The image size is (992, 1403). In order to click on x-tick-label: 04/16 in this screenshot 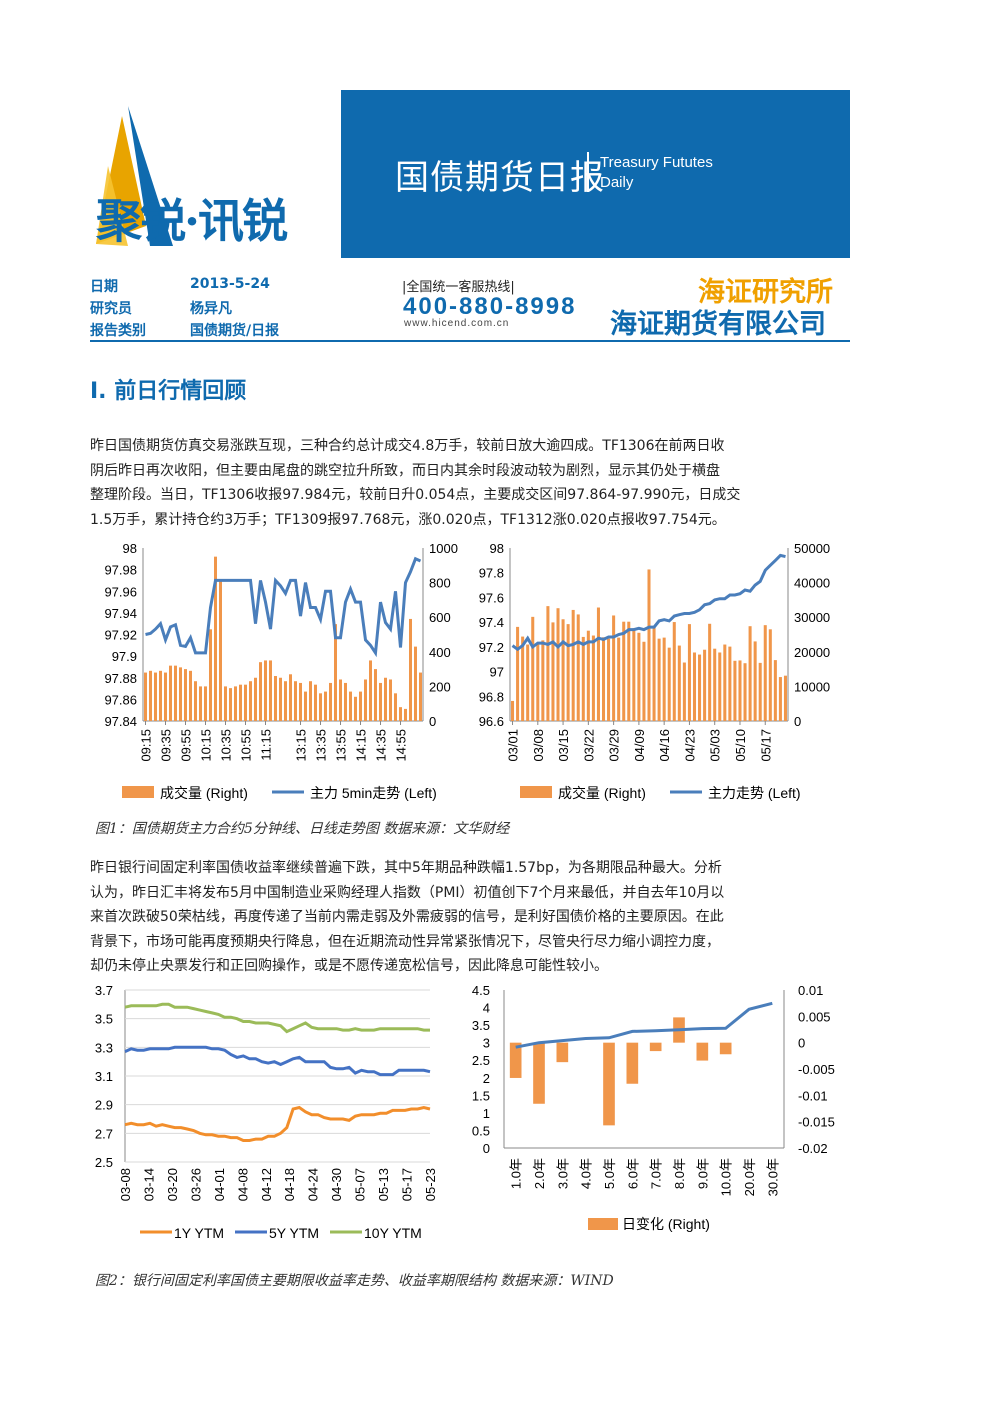, I will do `click(664, 745)`.